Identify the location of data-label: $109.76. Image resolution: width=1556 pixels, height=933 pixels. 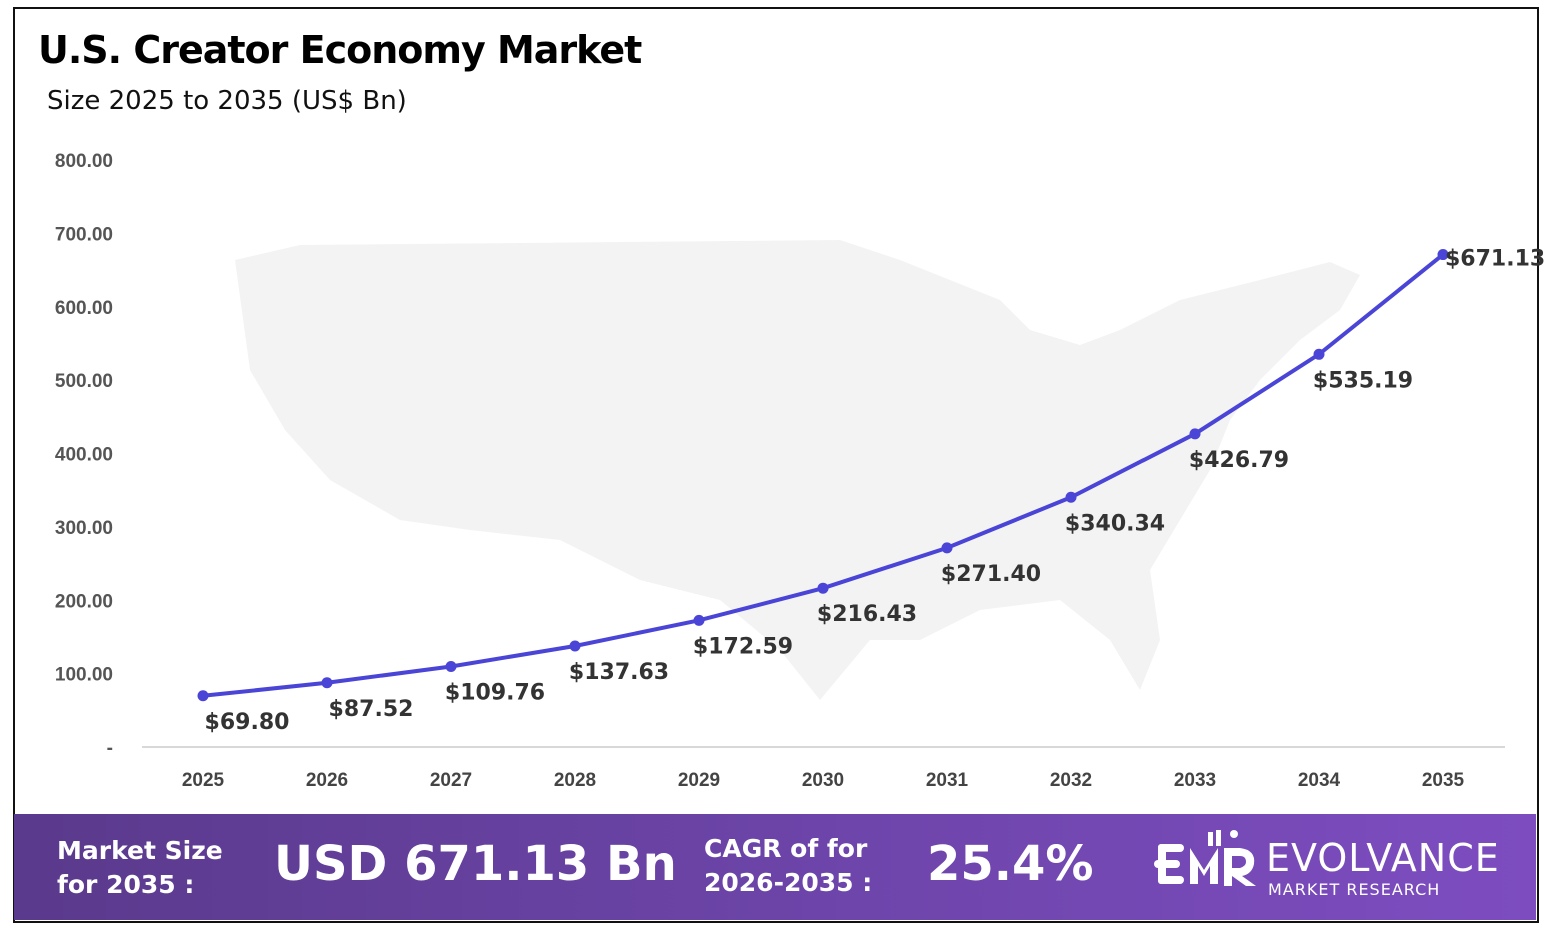
(495, 692).